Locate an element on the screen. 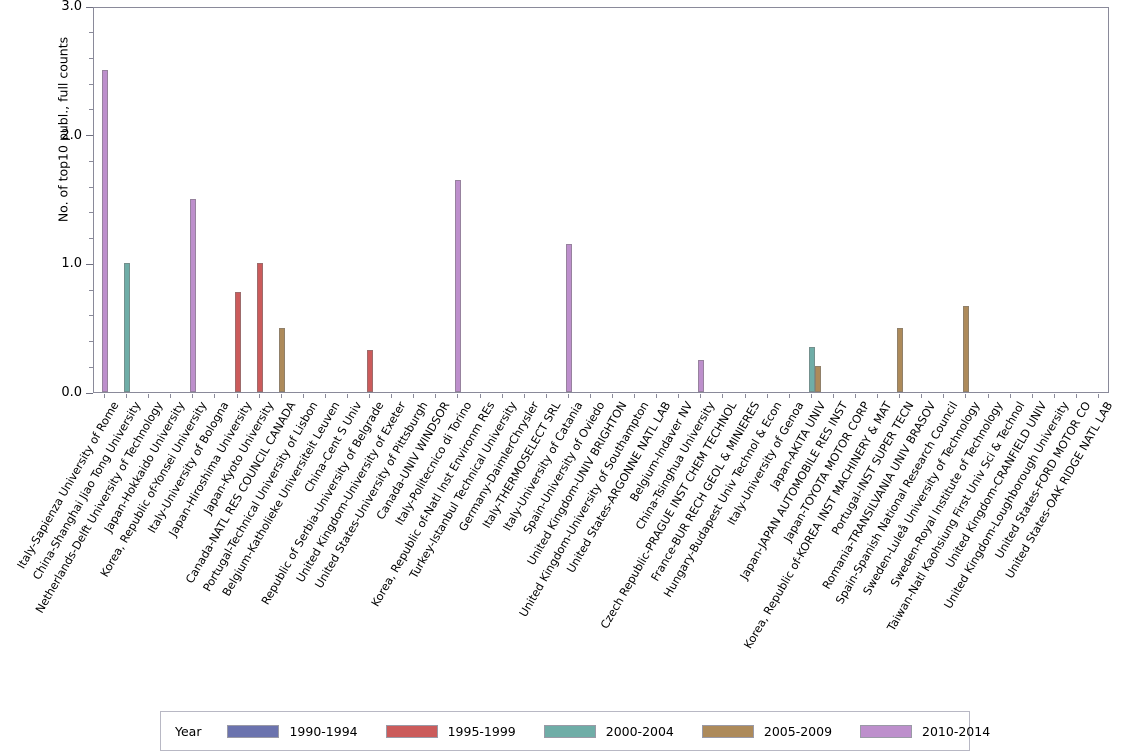  y-axis-tick-label: 1.0 is located at coordinates (71, 264).